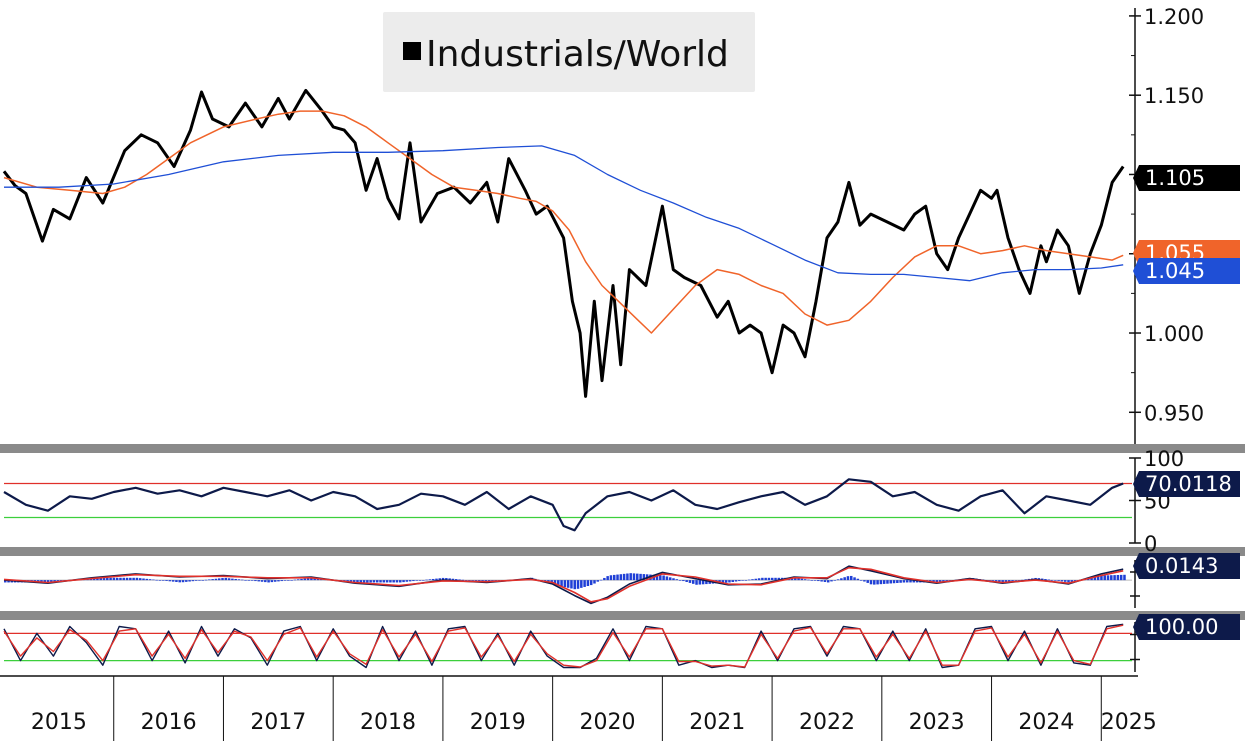  Describe the element at coordinates (169, 722) in the screenshot. I see `x-tick-label: 2016` at that location.